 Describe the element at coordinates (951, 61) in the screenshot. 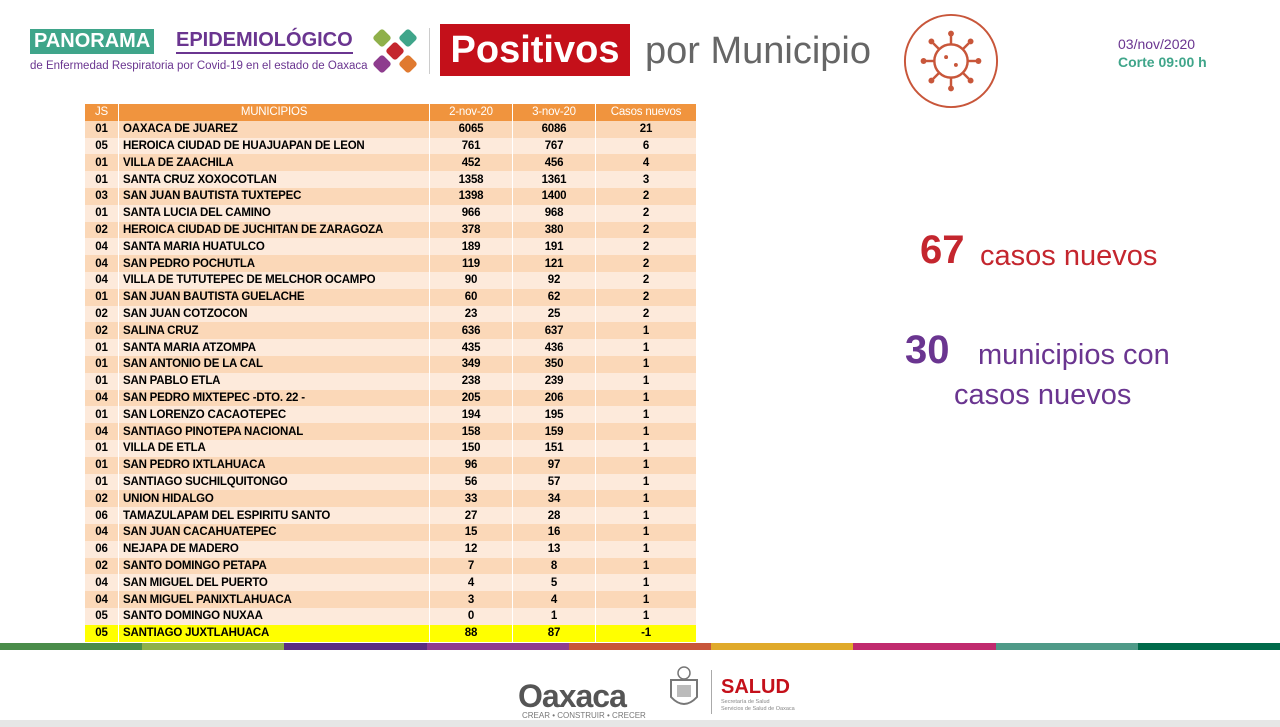

I see `virus-icon` at that location.